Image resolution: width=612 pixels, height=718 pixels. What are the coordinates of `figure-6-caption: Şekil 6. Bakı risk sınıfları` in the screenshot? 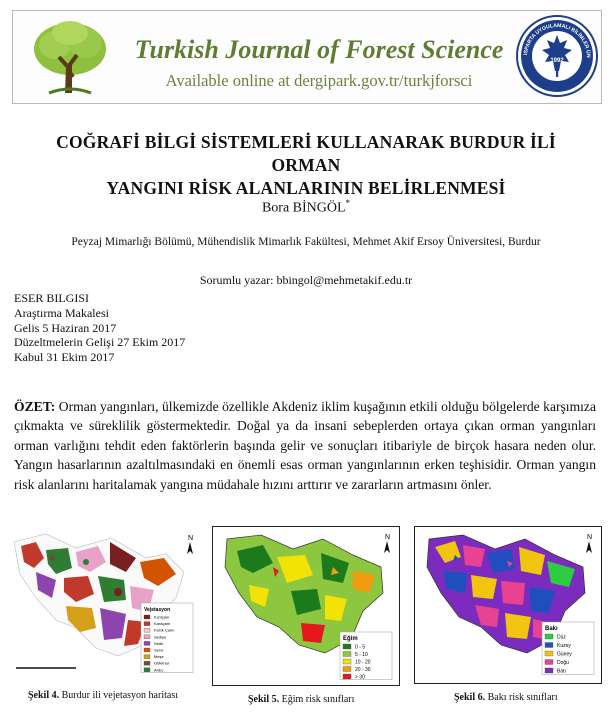 It's located at (506, 697).